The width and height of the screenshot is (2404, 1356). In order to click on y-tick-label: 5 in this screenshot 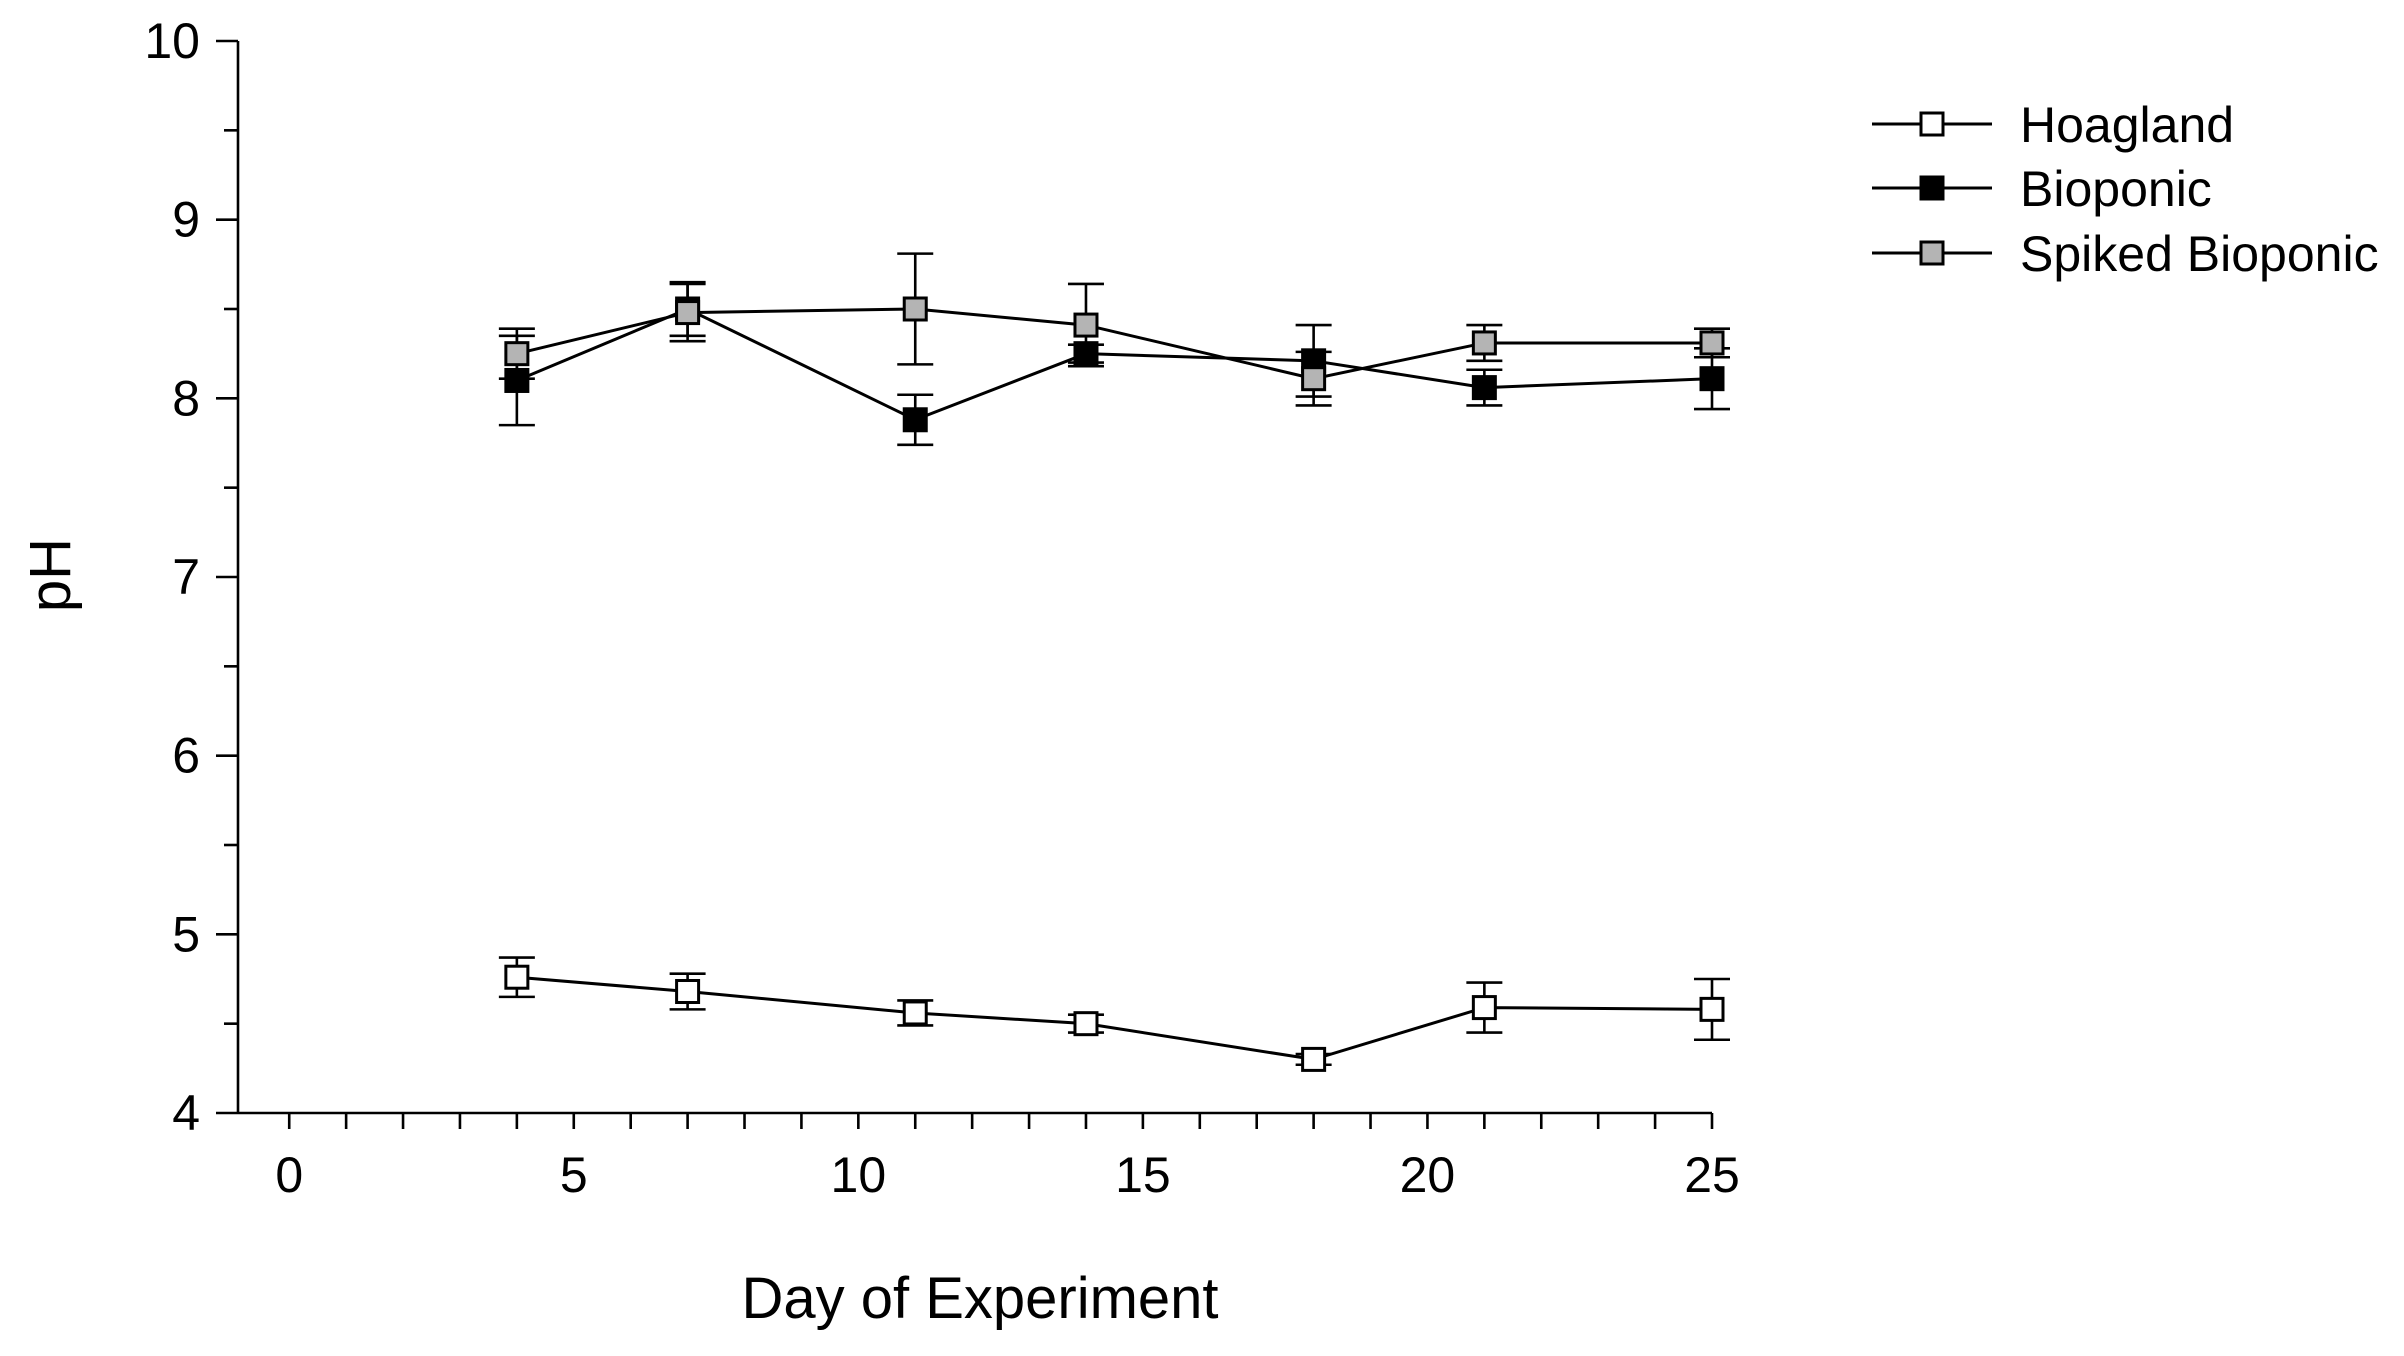, I will do `click(186, 934)`.